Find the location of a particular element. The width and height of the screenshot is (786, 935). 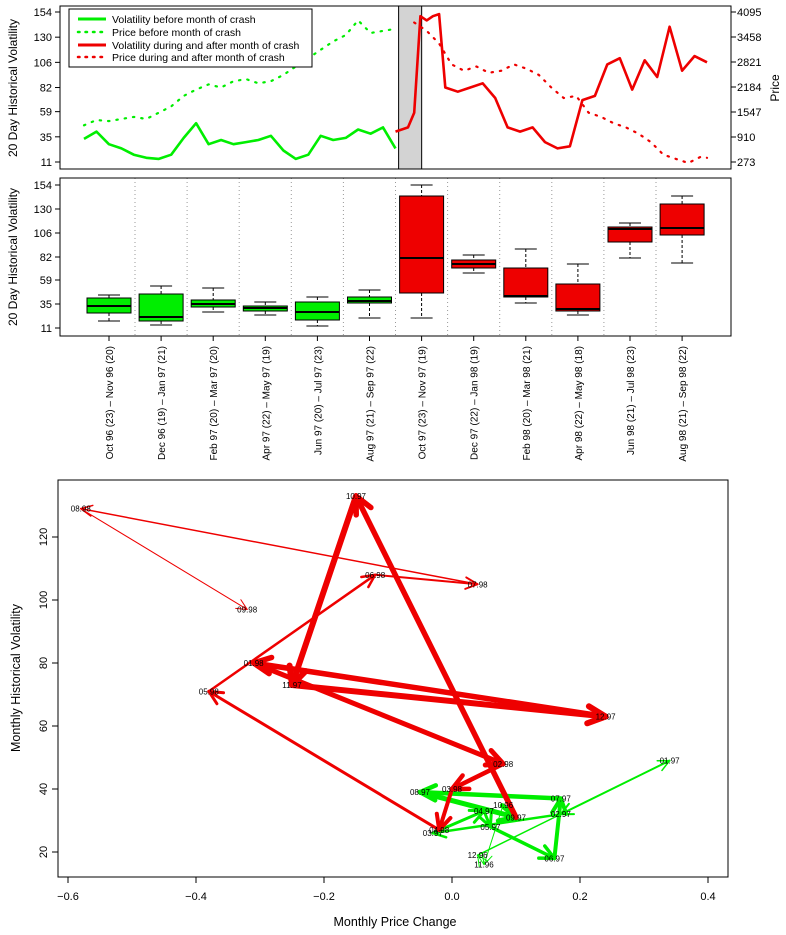

middle-axis-ticks: 11 35 59 82 106 130 154 is located at coordinates (47, 257).